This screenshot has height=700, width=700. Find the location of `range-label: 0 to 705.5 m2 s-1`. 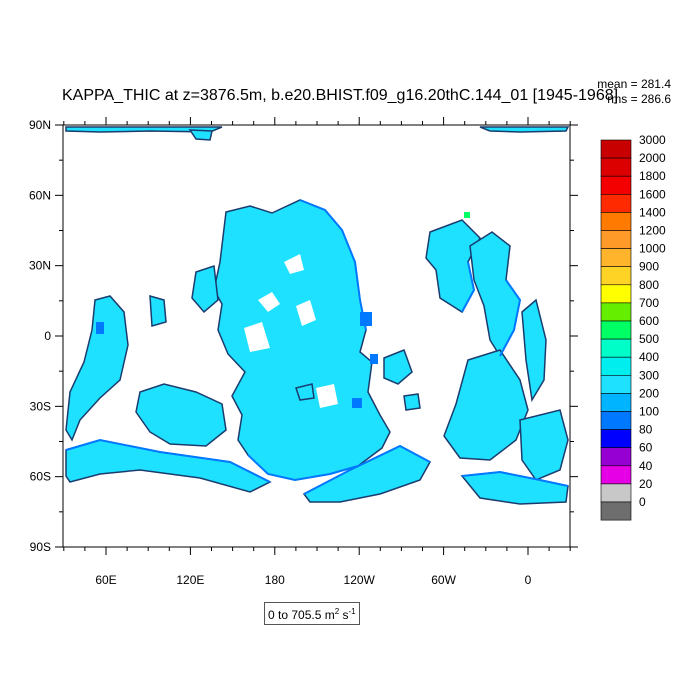

range-label: 0 to 705.5 m2 s-1 is located at coordinates (312, 613).